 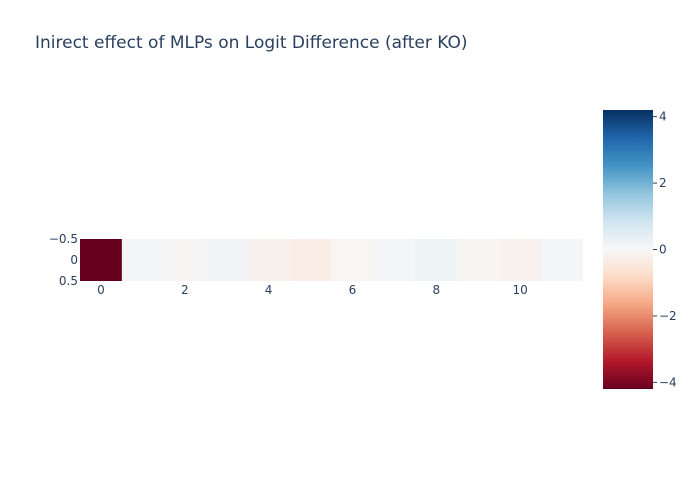 What do you see at coordinates (663, 117) in the screenshot?
I see `colorbar-tick-label: 4` at bounding box center [663, 117].